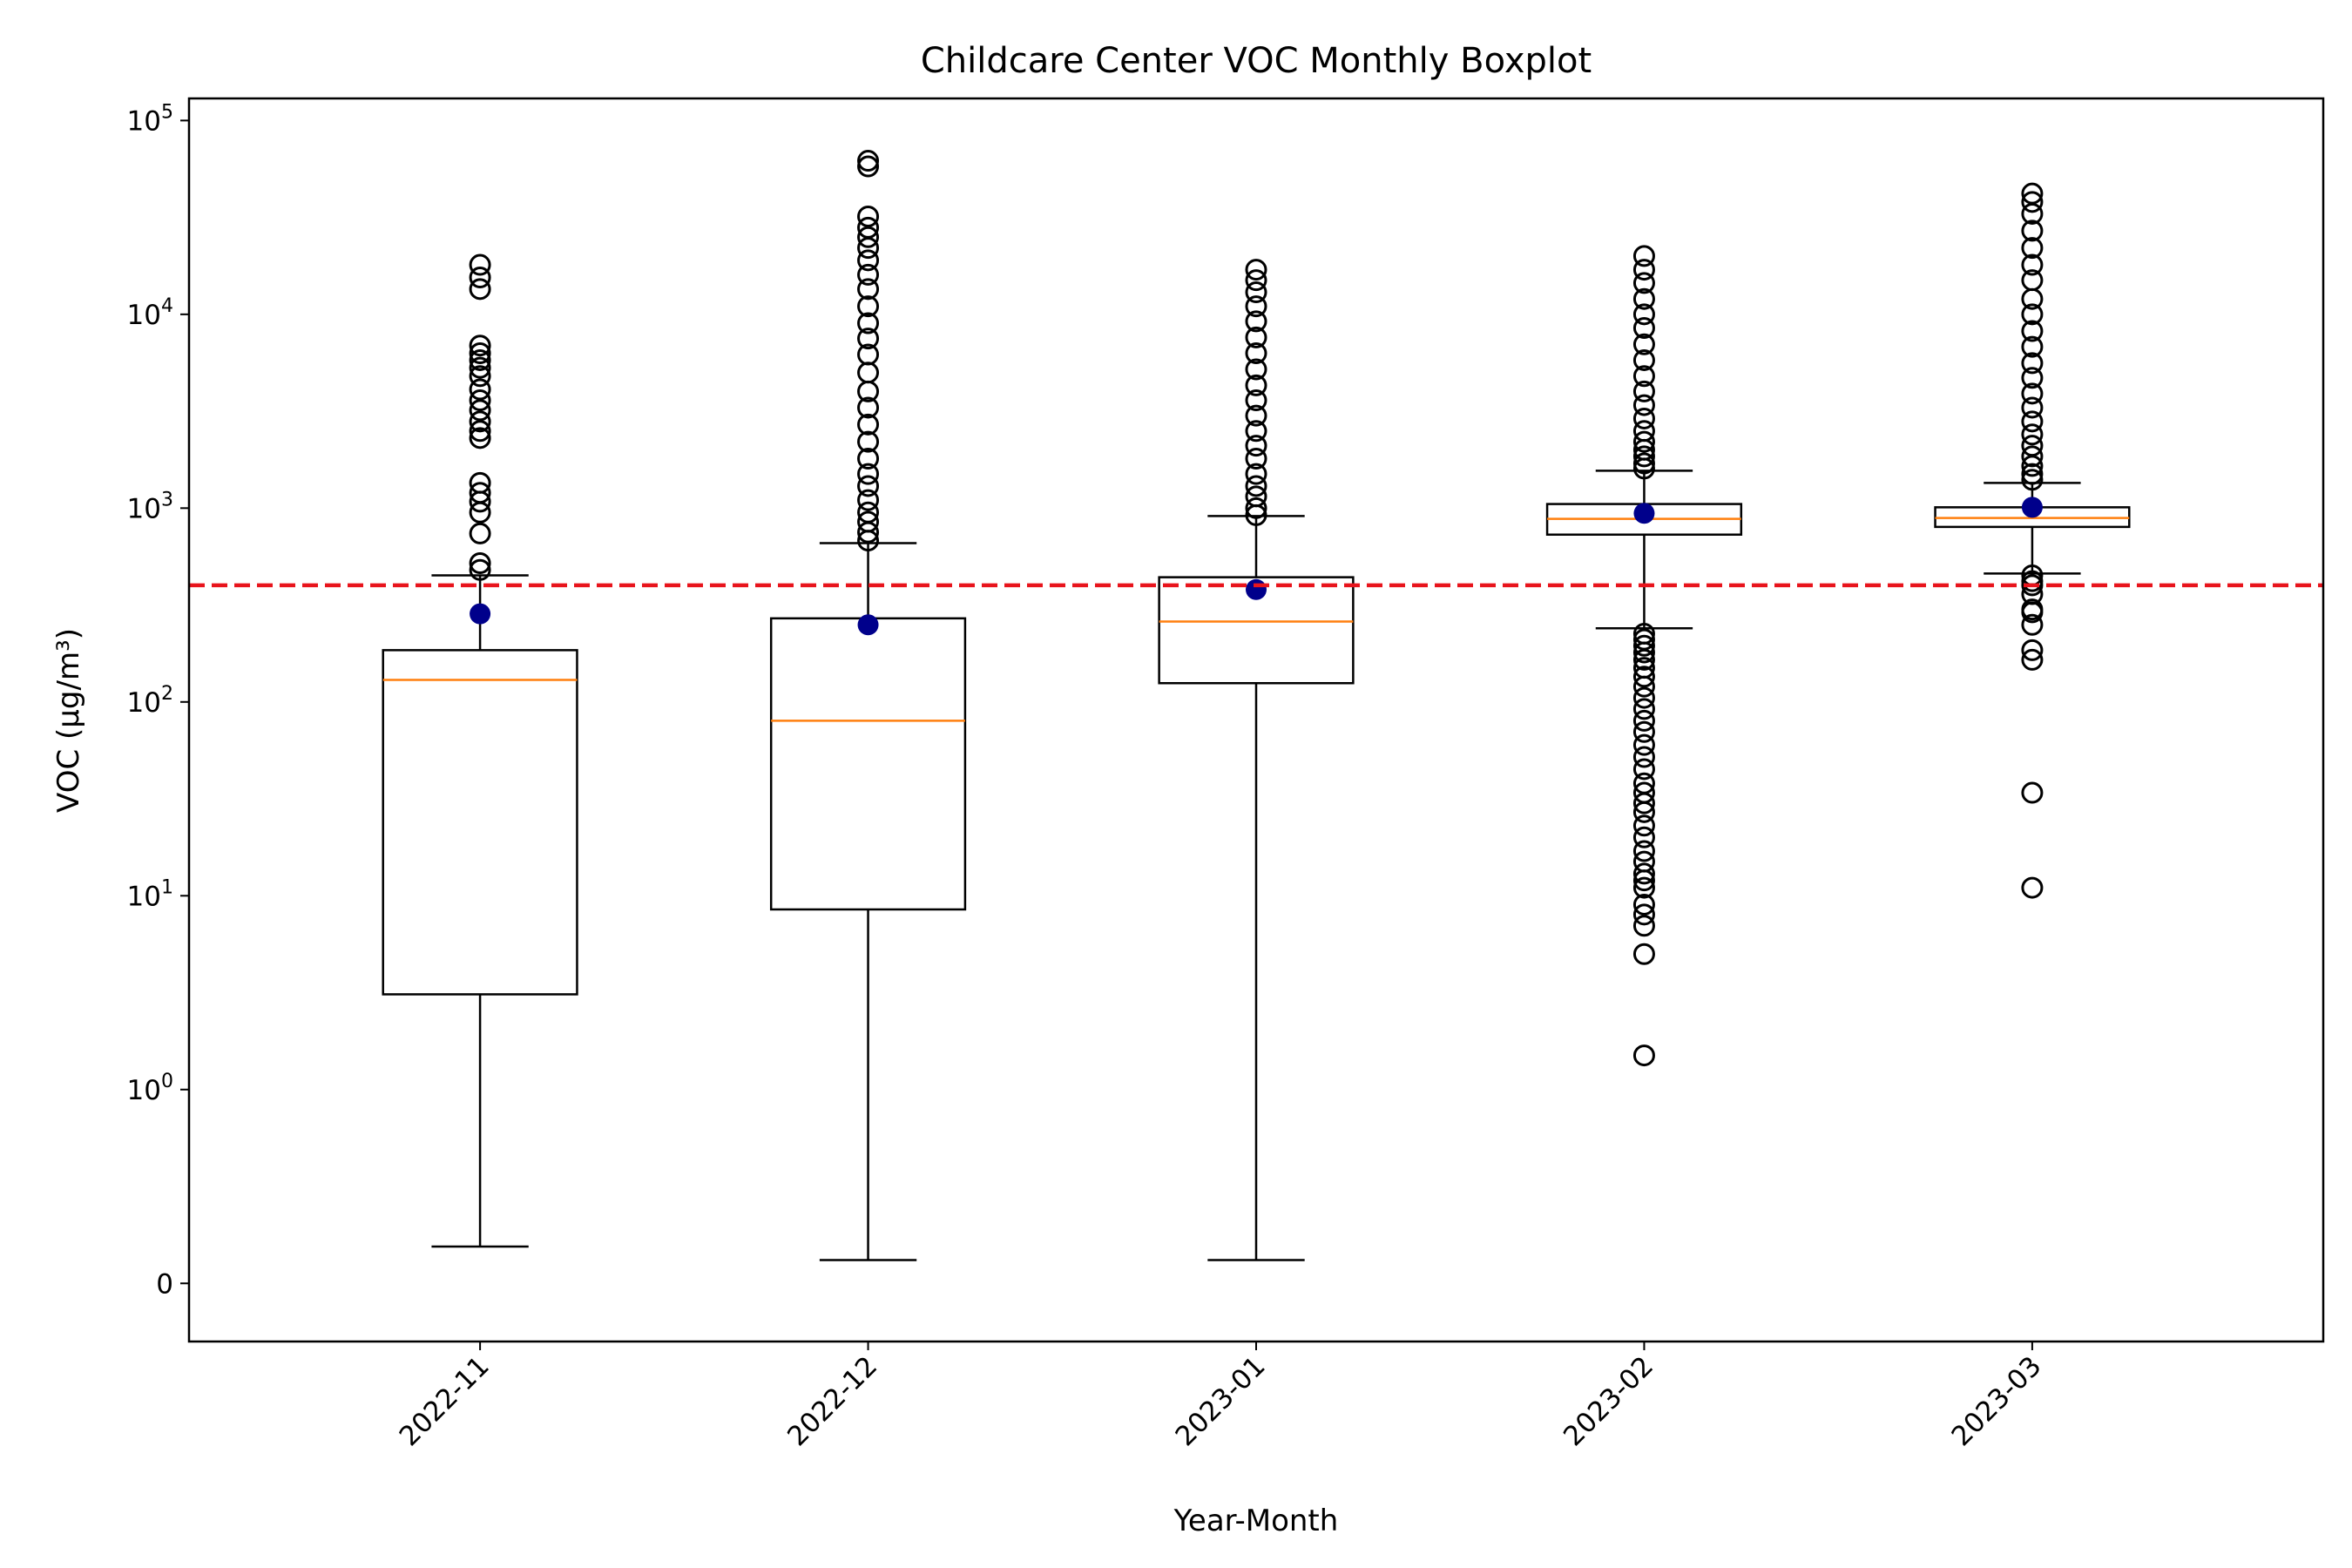 This screenshot has width=2352, height=1568. What do you see at coordinates (164, 1284) in the screenshot?
I see `y-tick-label: 0` at bounding box center [164, 1284].